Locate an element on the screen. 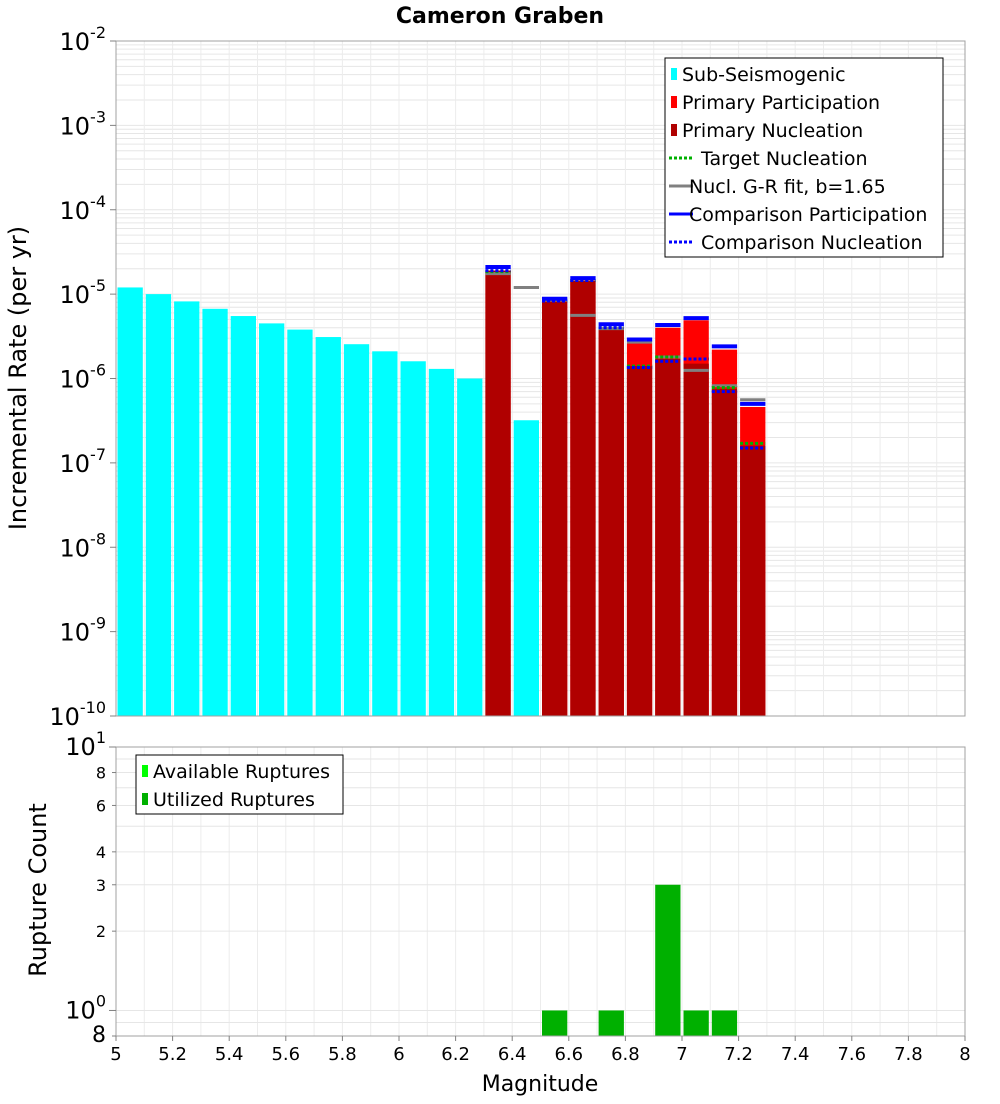 Image resolution: width=1000 pixels, height=1104 pixels. y-tick-label: 10⁻¹⁰ is located at coordinates (77, 714).